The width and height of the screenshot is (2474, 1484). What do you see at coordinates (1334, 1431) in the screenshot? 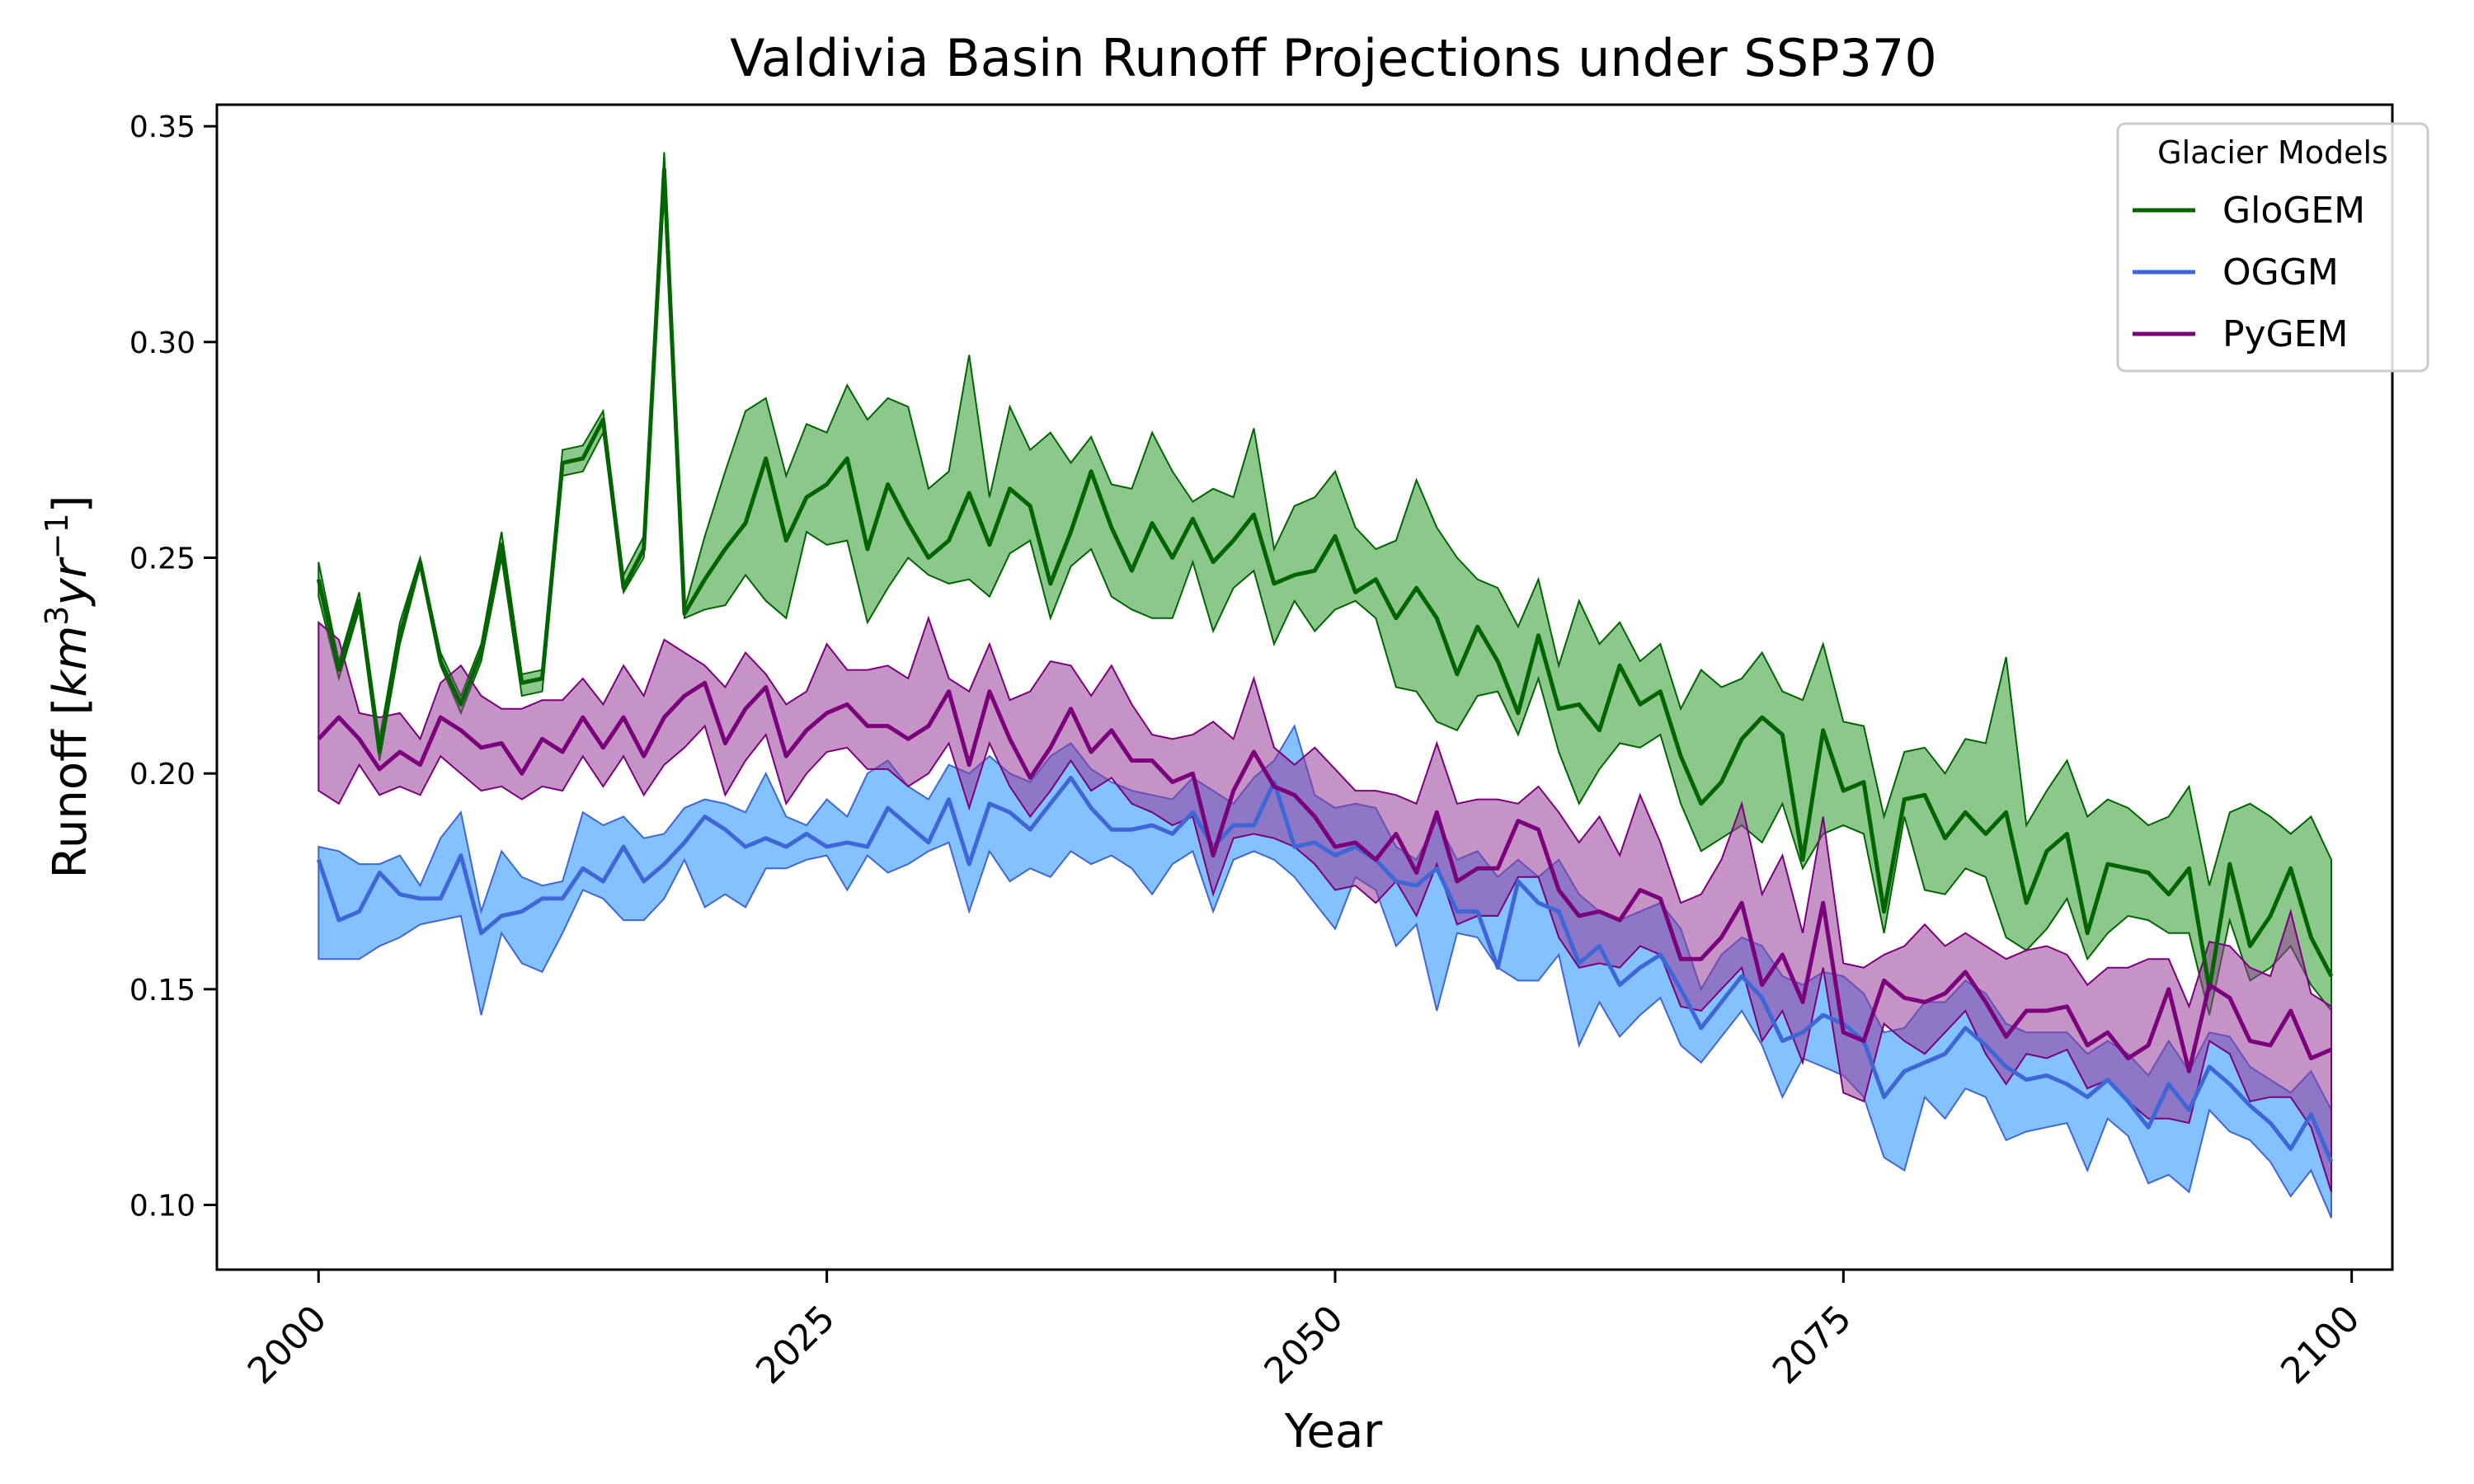
I see `x-axis-label: Year` at bounding box center [1334, 1431].